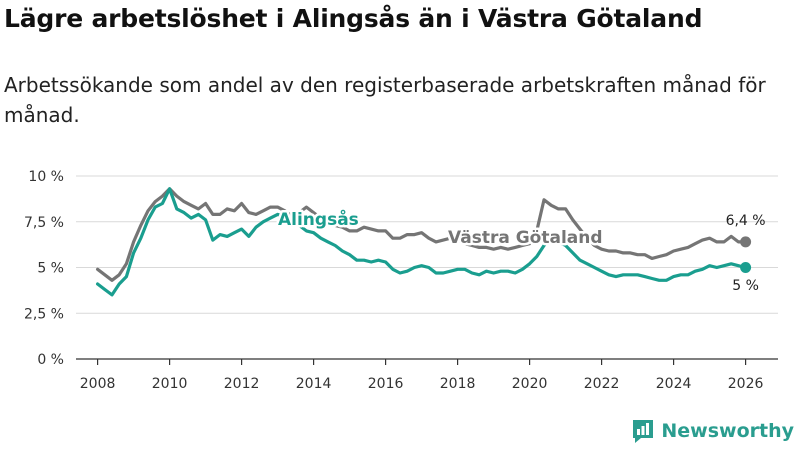  I want to click on series-label-vg-halo: Västra Götaland, so click(525, 238).